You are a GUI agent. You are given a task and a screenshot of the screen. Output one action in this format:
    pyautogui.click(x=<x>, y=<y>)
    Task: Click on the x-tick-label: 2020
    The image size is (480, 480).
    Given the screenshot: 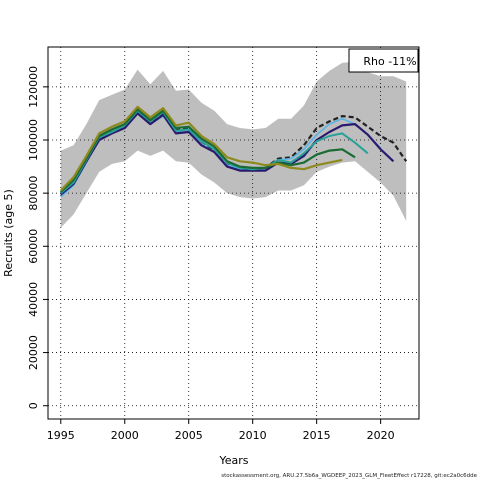 What is the action you would take?
    pyautogui.click(x=381, y=435)
    